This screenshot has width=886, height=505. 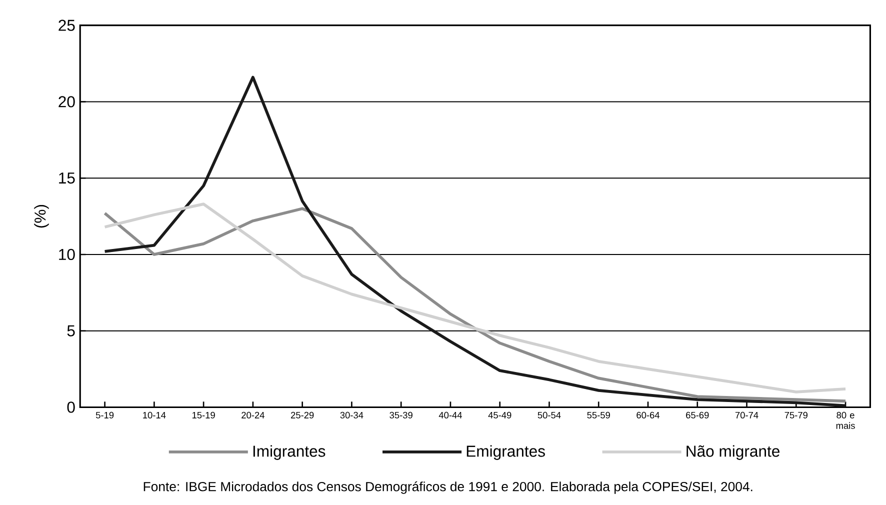 What do you see at coordinates (448, 488) in the screenshot?
I see `source-note: Fonte: IBGE Microdados dos Censos Demográficos de 1991 e 2000. Elaborada pela COPES/SEI, 2004.` at bounding box center [448, 488].